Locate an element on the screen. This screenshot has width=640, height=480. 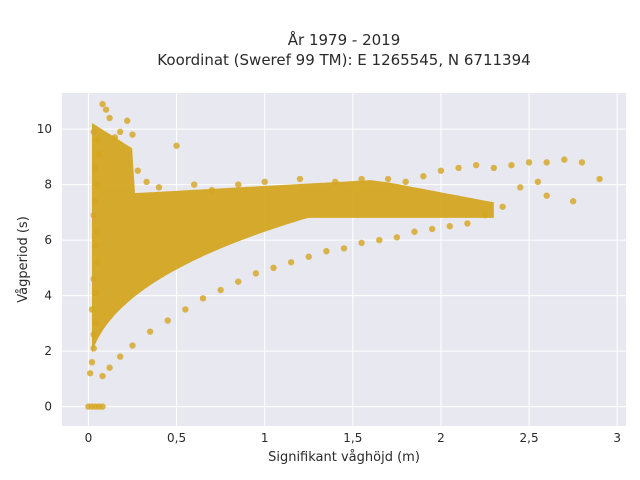
x-tick-label: 3 is located at coordinates (617, 438).